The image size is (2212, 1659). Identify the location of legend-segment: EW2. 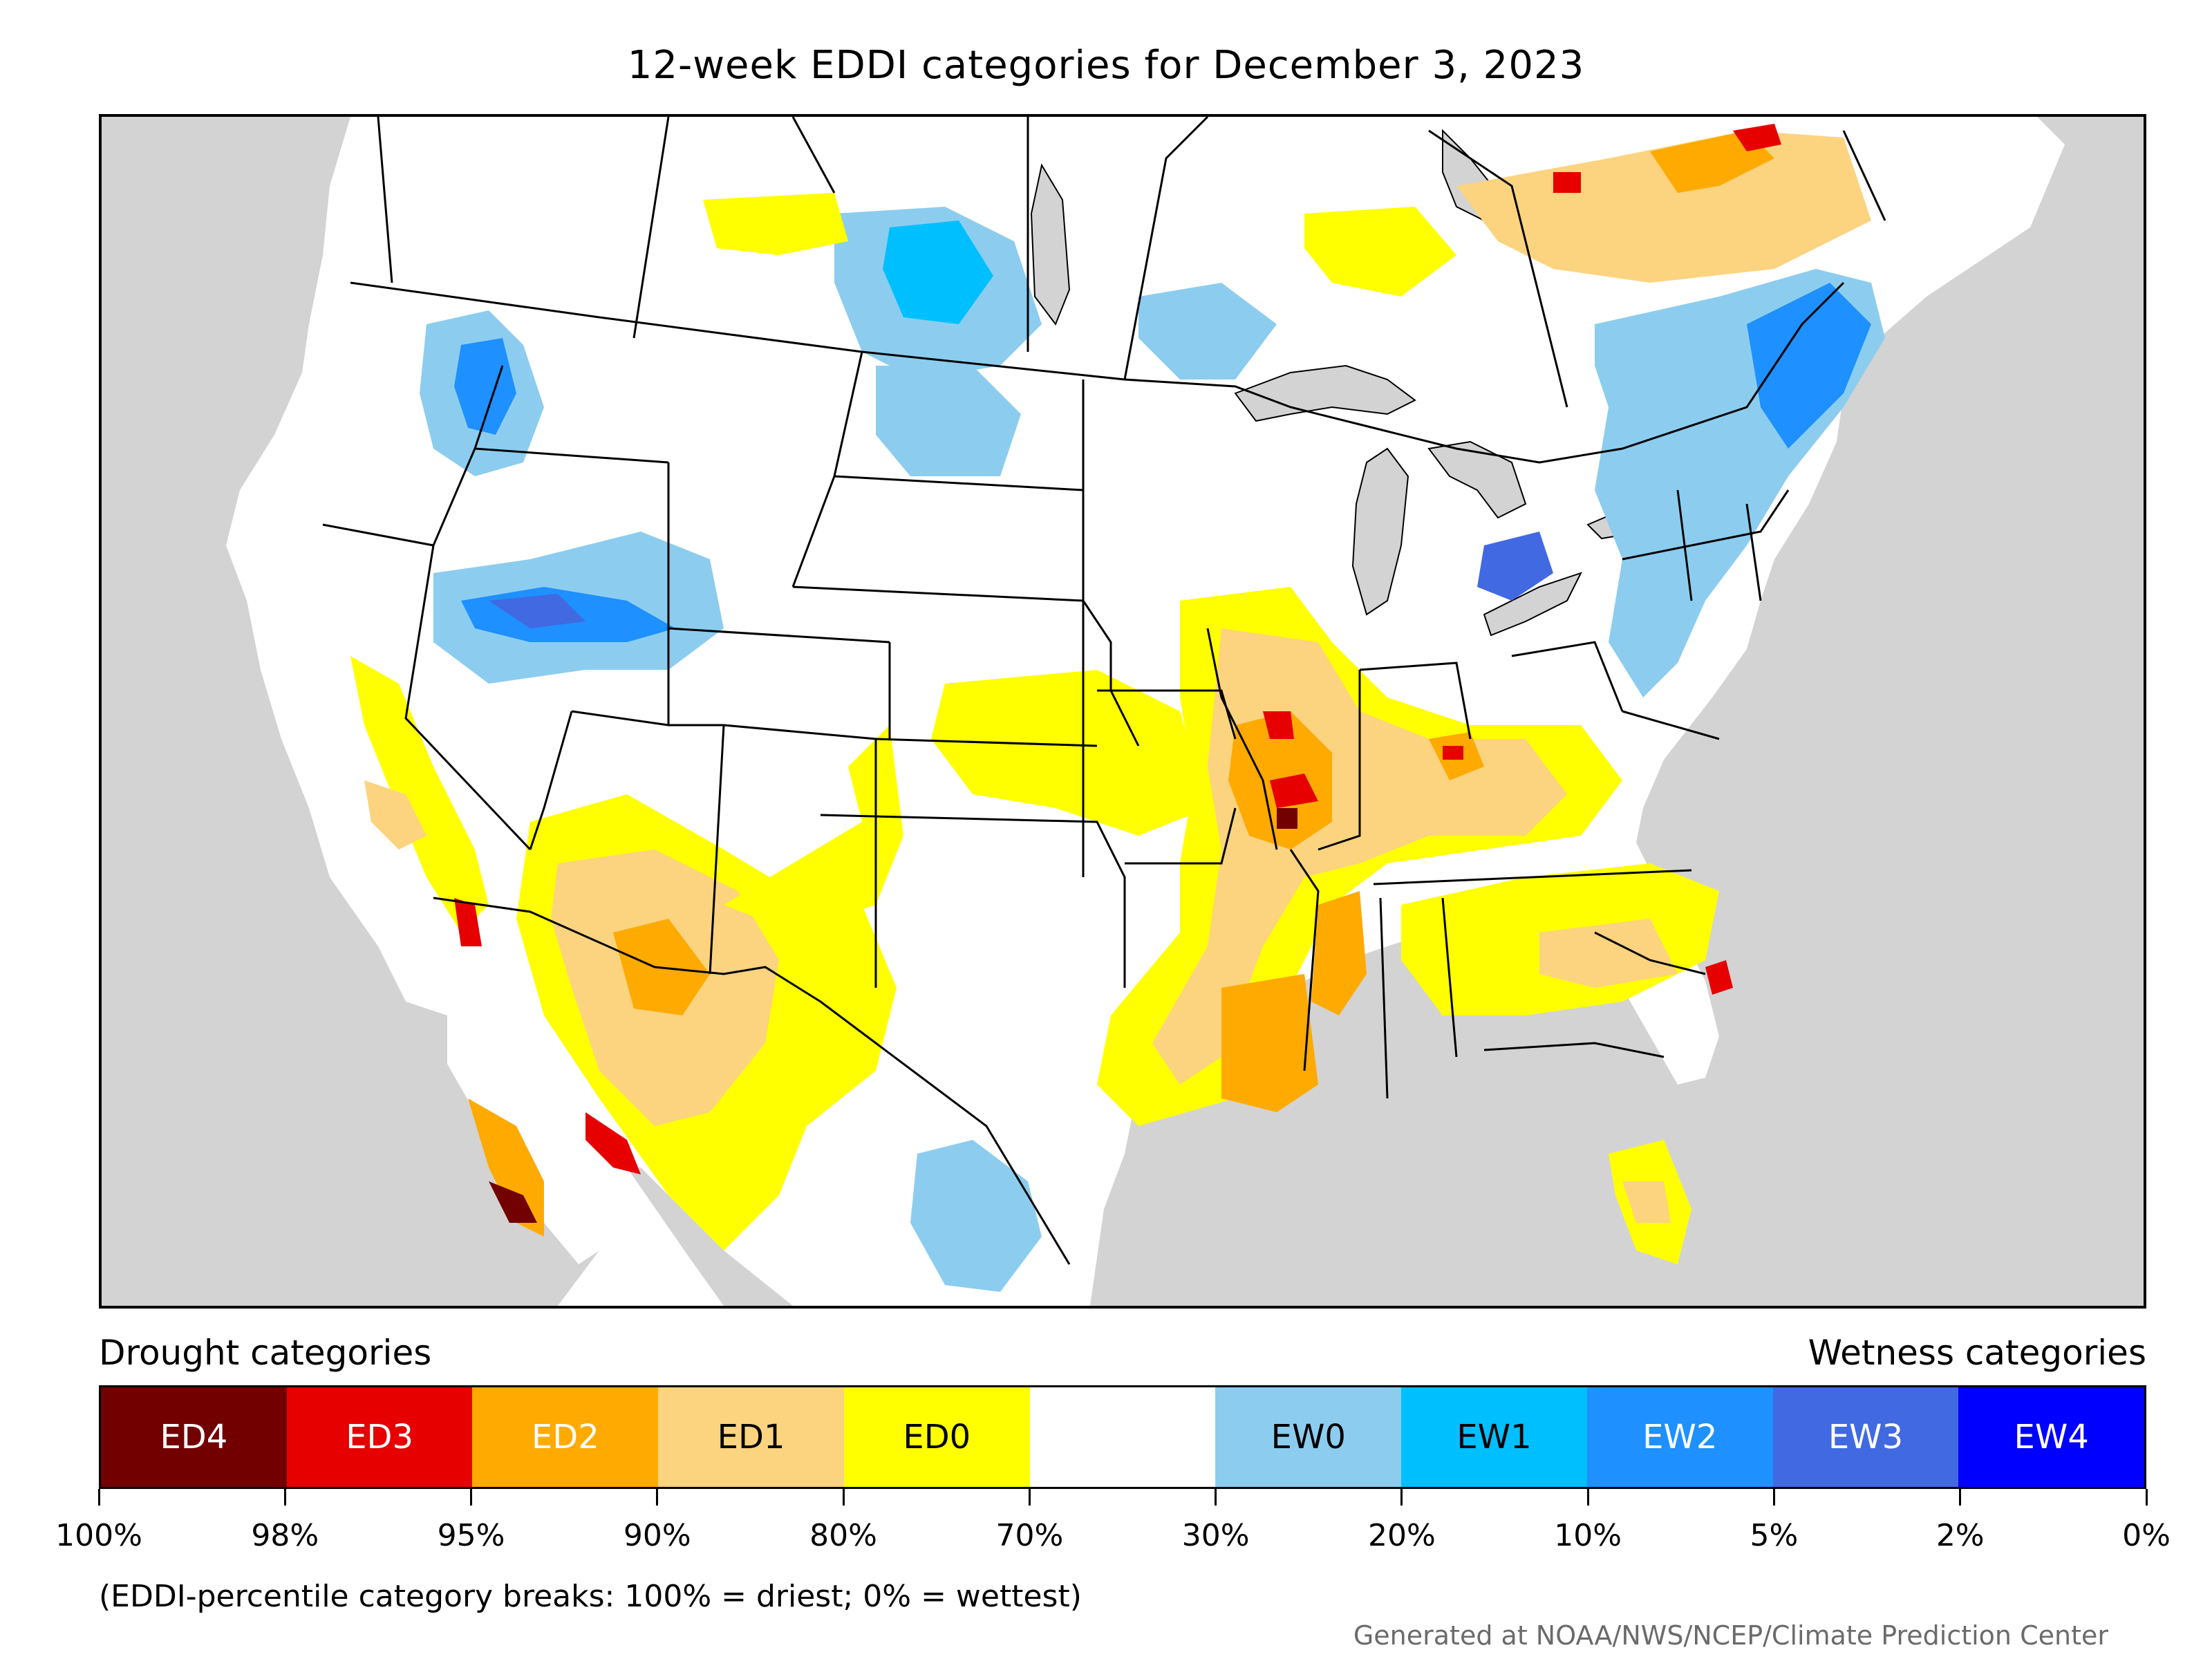
(1680, 1437).